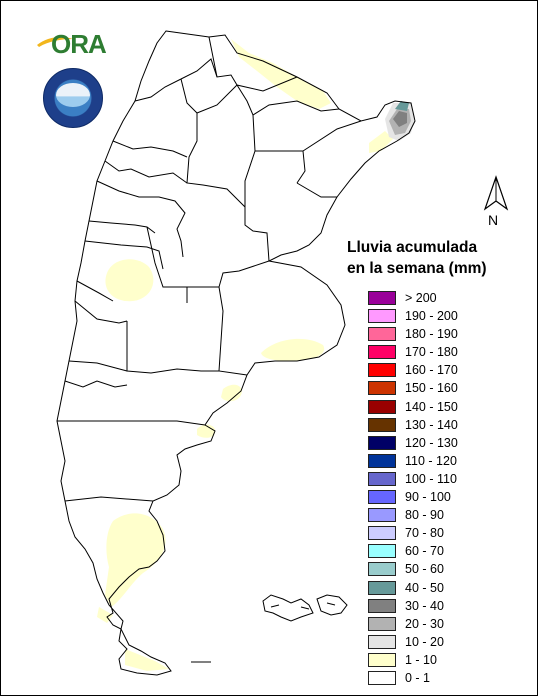  I want to click on legend-label: 1 - 10, so click(421, 659).